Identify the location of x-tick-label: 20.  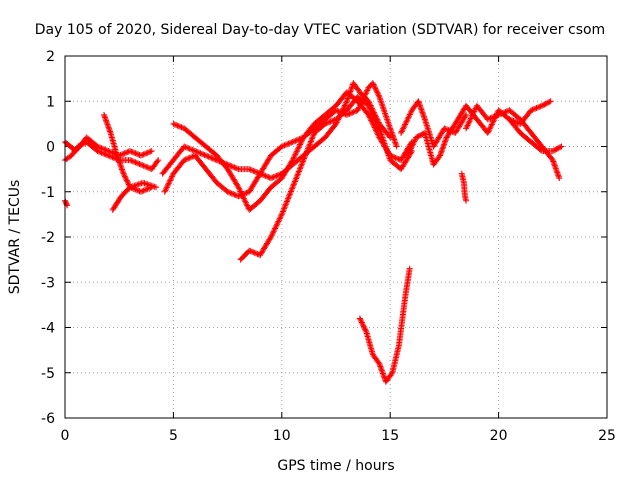
(499, 436).